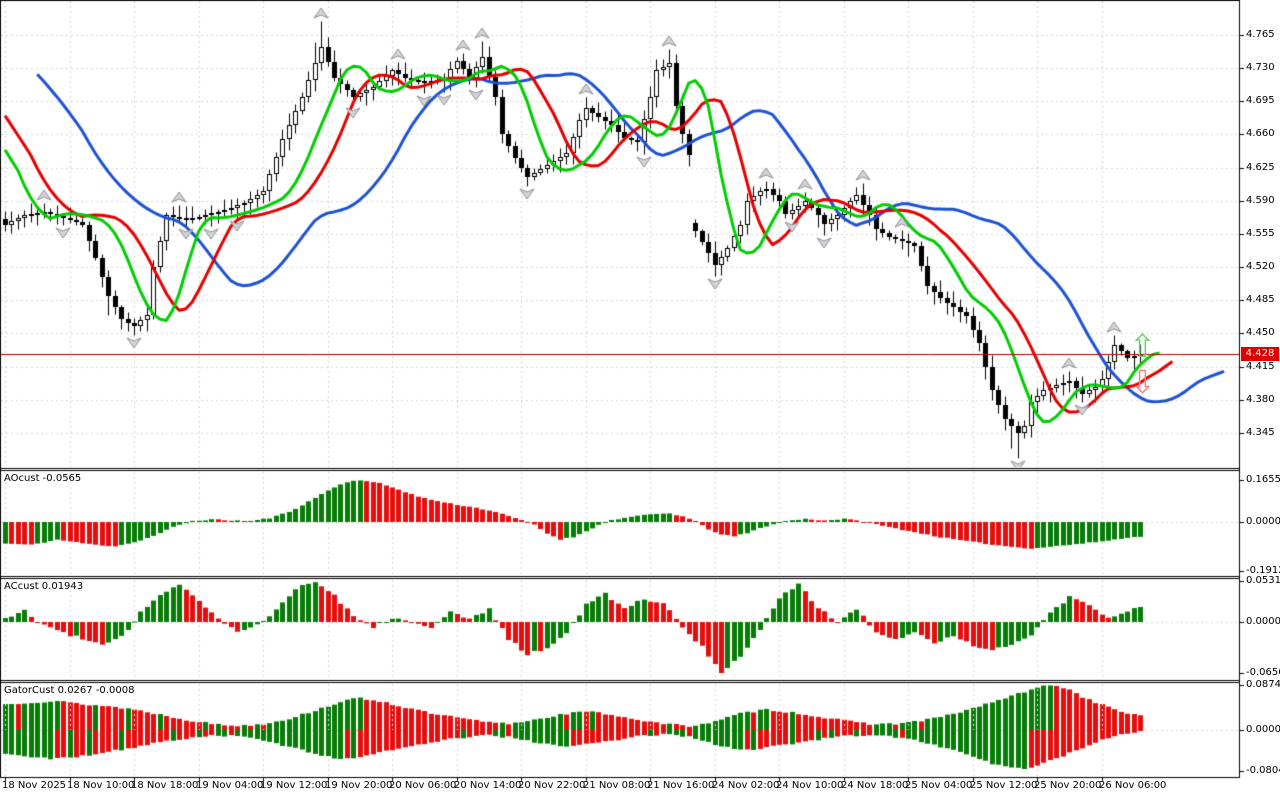 This screenshot has height=800, width=1280. Describe the element at coordinates (1260, 167) in the screenshot. I see `price-axis-label: 4.625` at that location.